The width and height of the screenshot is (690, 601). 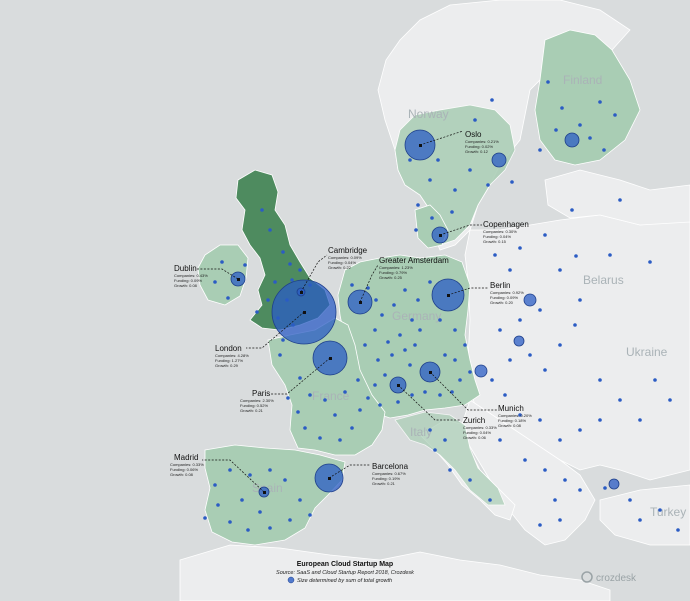 What do you see at coordinates (326, 386) in the screenshot?
I see `france-region` at bounding box center [326, 386].